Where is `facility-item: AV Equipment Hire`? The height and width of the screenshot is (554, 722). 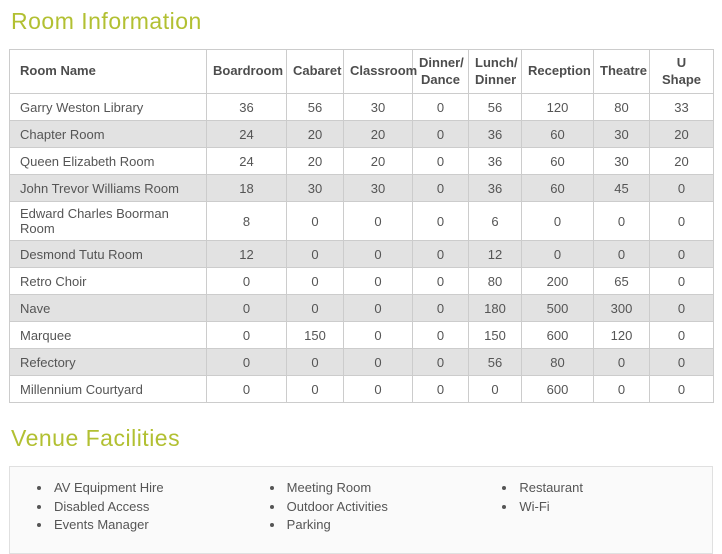 facility-item: AV Equipment Hire is located at coordinates (149, 488).